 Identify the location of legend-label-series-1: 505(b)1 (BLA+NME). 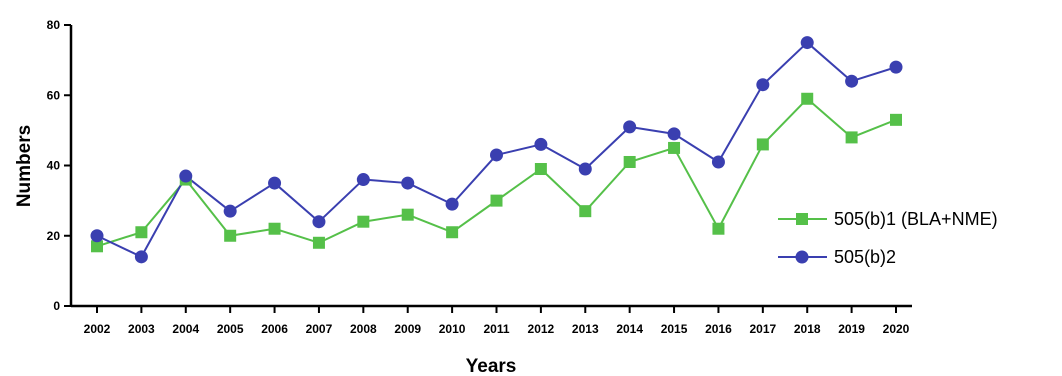
(916, 219).